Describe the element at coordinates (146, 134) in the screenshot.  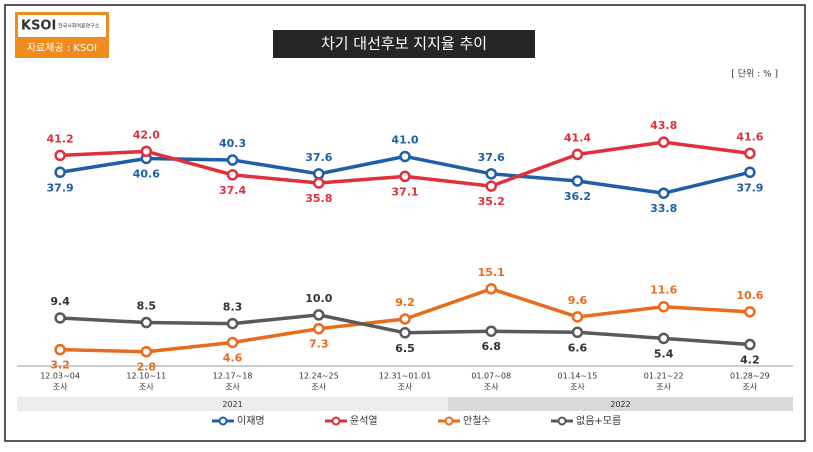
I see `data-label: 42.0` at that location.